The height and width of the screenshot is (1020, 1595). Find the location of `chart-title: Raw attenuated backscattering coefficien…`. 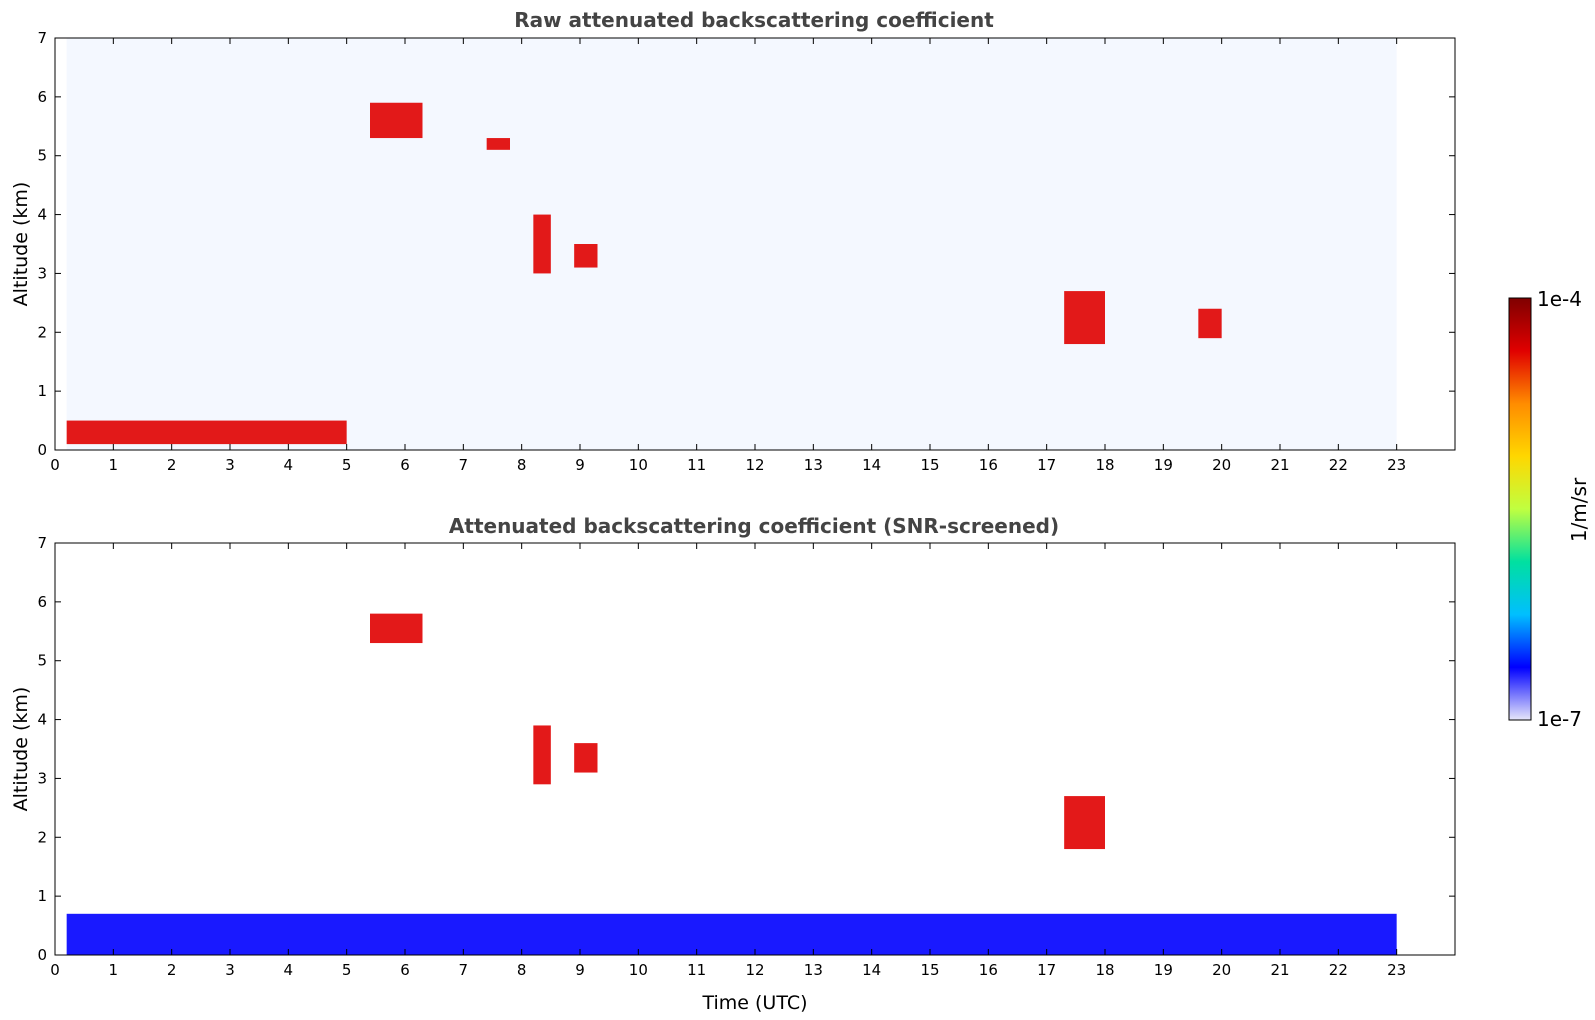

chart-title: Raw attenuated backscattering coefficien… is located at coordinates (754, 20).